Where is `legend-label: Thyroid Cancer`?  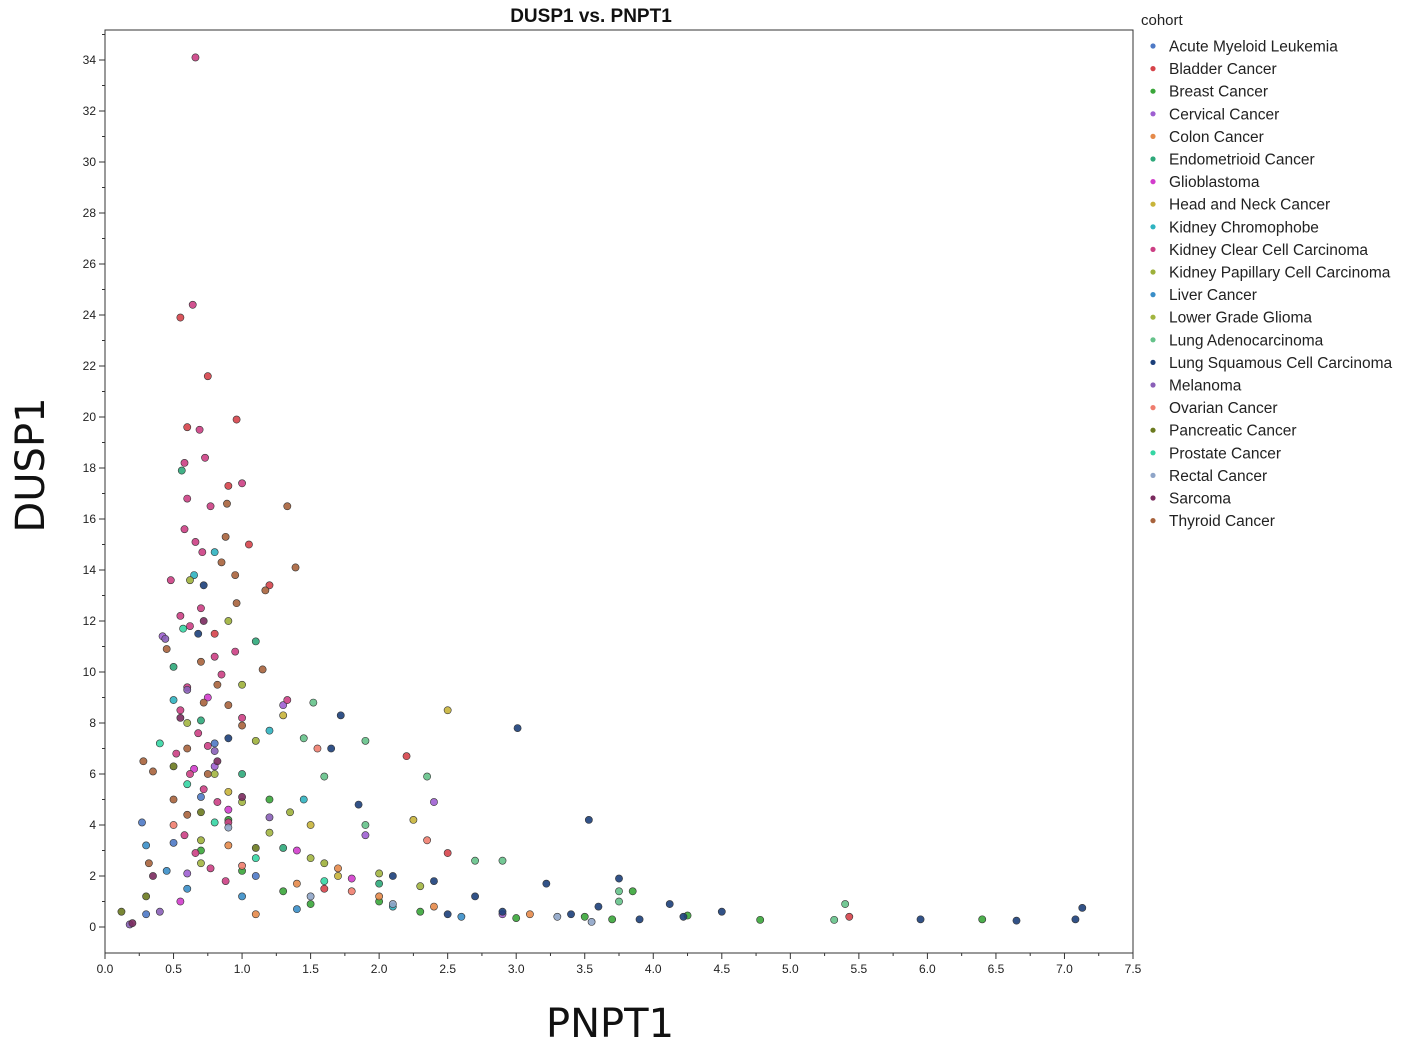
legend-label: Thyroid Cancer is located at coordinates (1222, 521).